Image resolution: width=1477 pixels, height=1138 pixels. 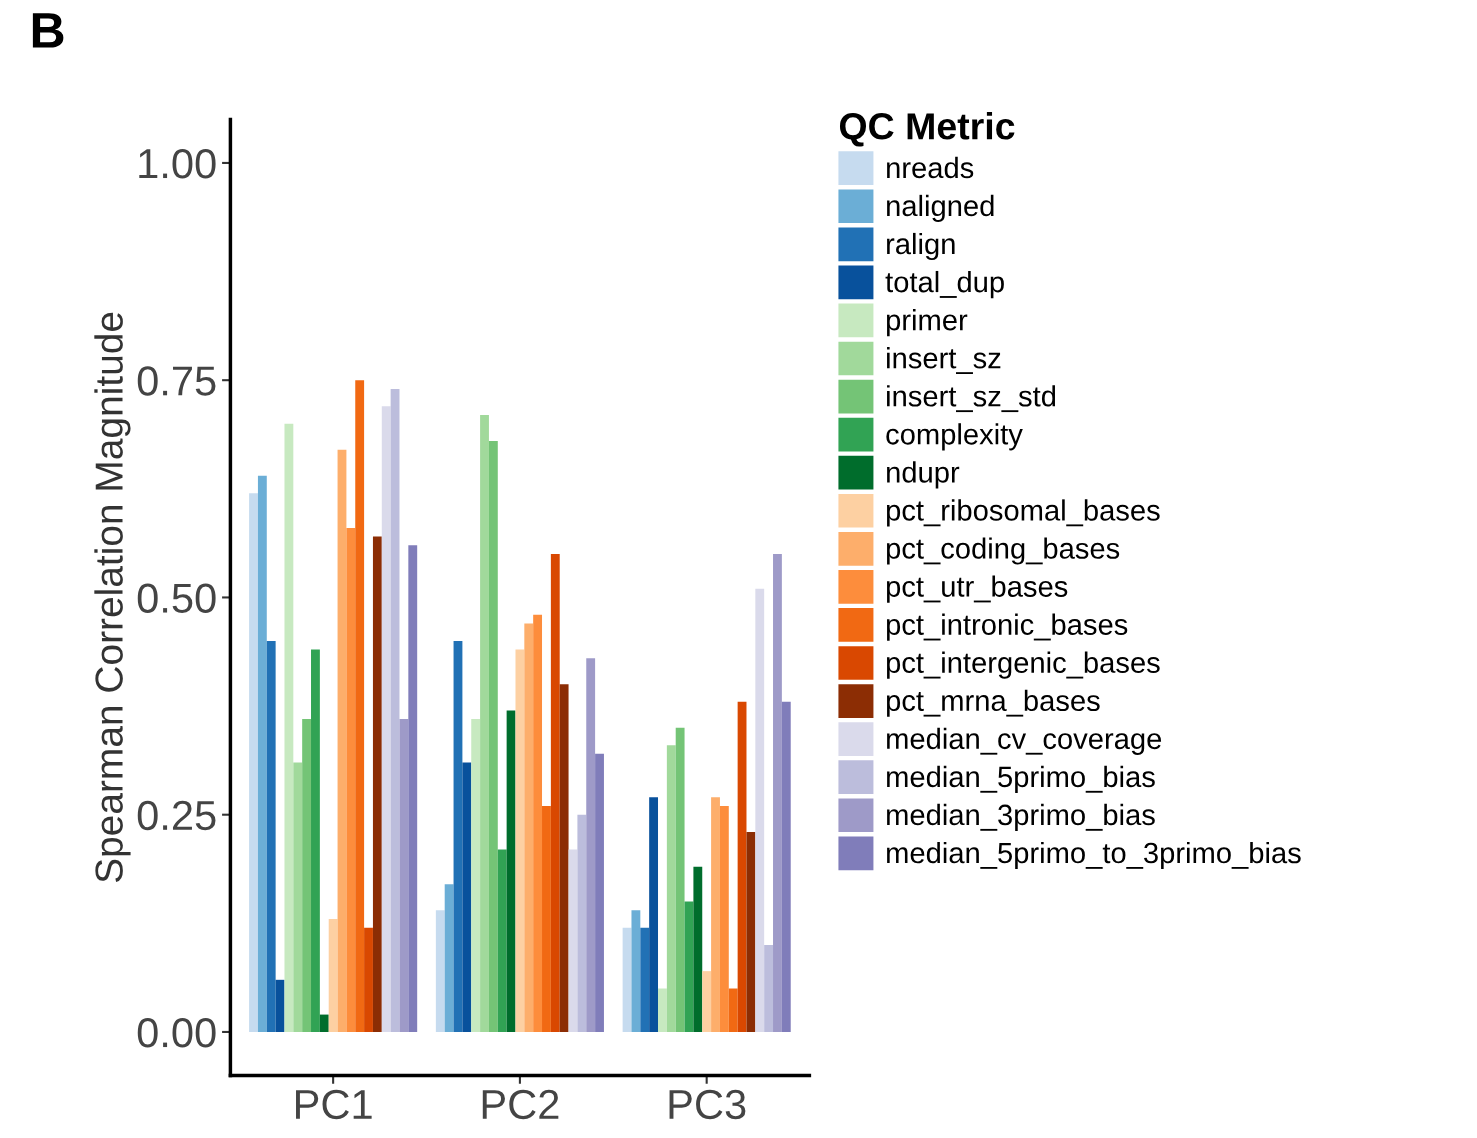 I want to click on legend-title: QC Metric, so click(x=927, y=129).